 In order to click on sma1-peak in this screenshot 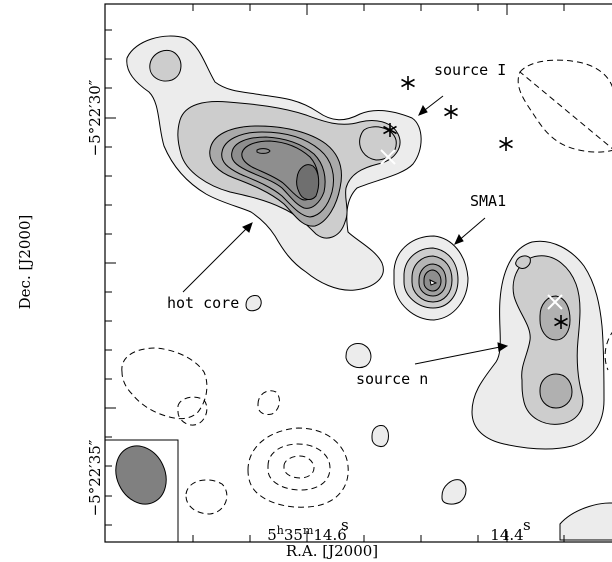, I will do `click(433, 282)`.